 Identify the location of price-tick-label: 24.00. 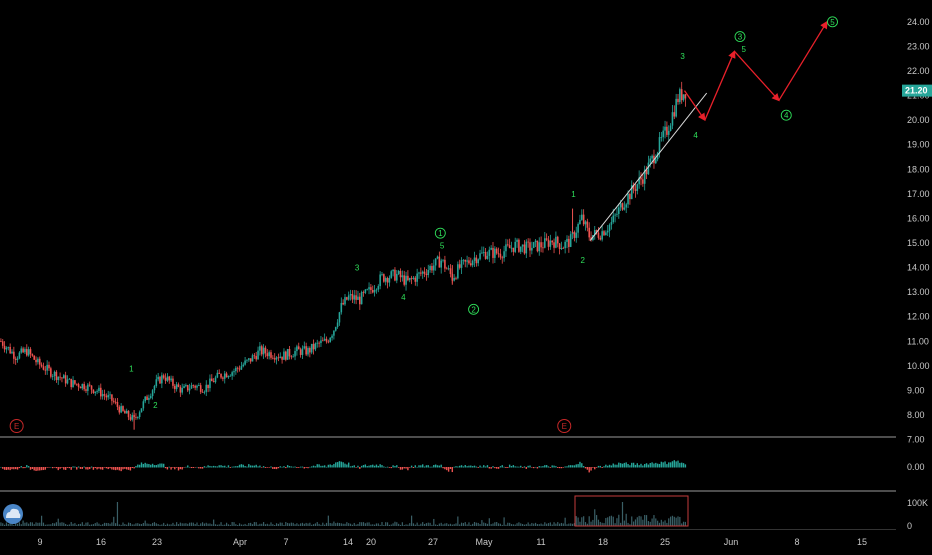
(918, 22).